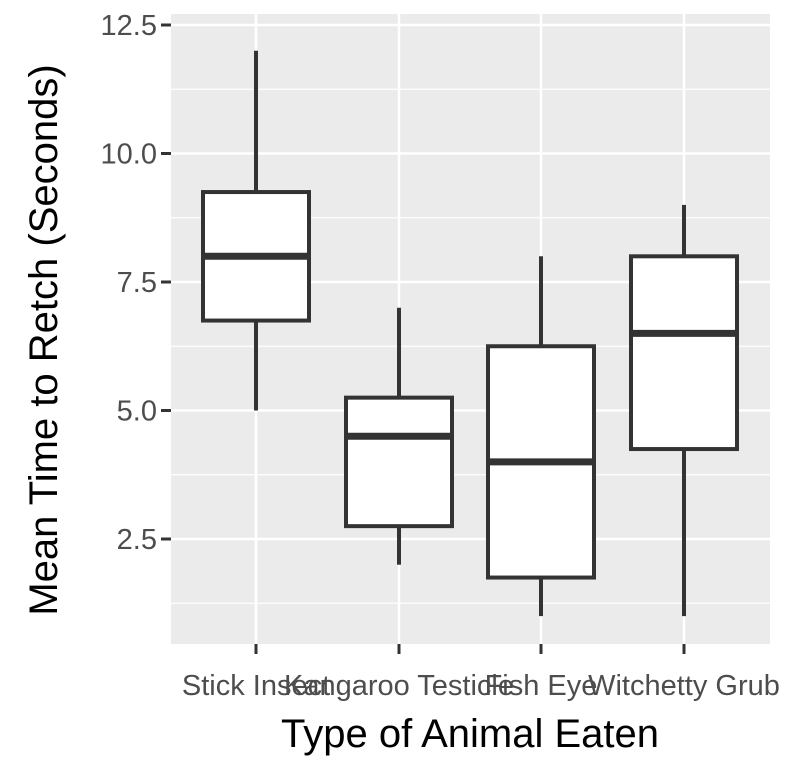 This screenshot has height=779, width=793. I want to click on y-tick-label: 5.0, so click(137, 412).